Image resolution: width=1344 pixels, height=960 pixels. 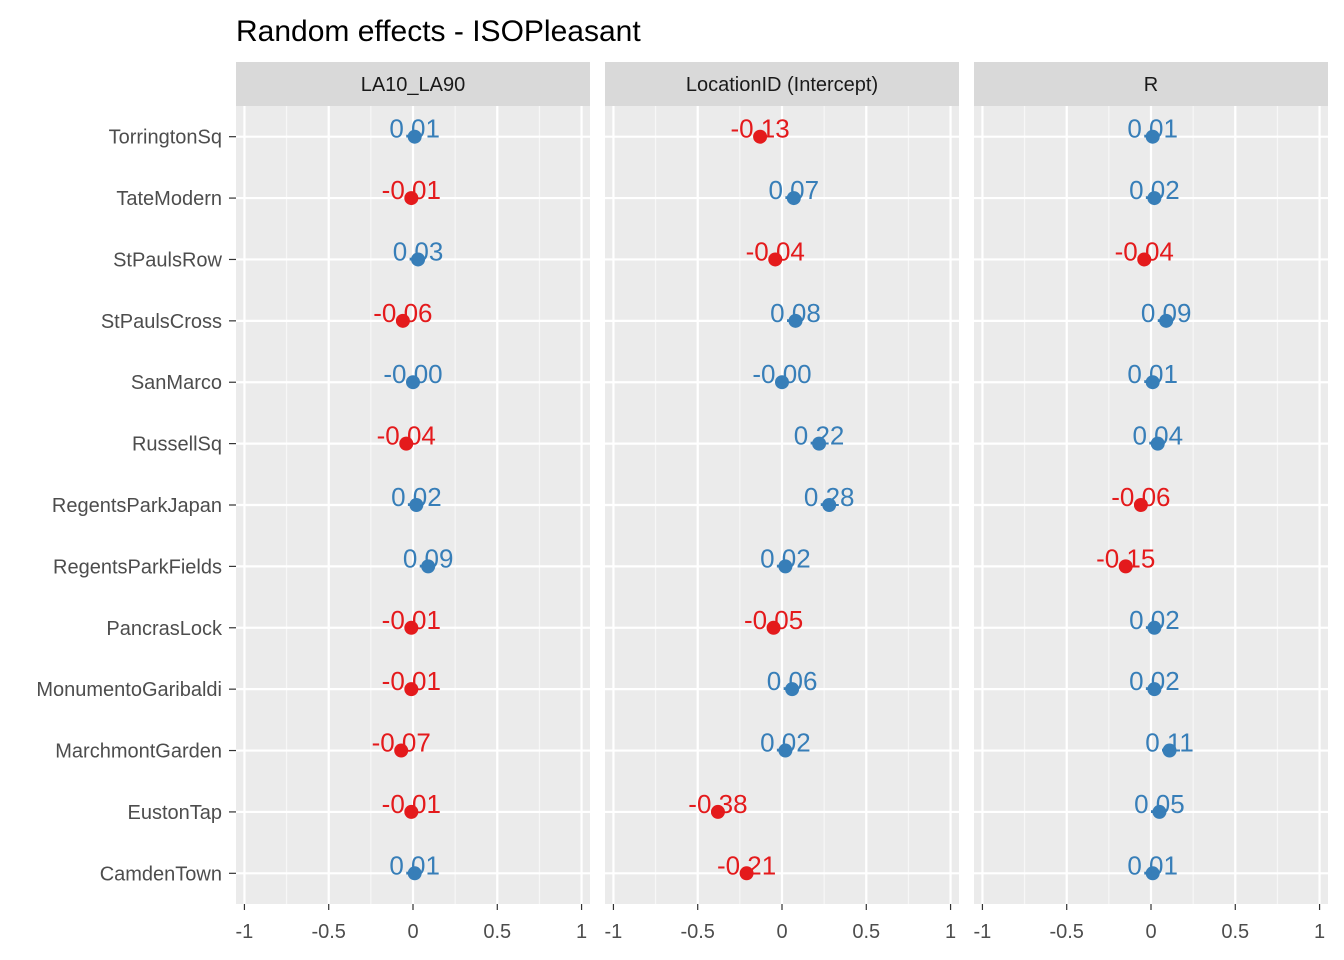 What do you see at coordinates (176, 383) in the screenshot?
I see `y-tick-label: SanMarco` at bounding box center [176, 383].